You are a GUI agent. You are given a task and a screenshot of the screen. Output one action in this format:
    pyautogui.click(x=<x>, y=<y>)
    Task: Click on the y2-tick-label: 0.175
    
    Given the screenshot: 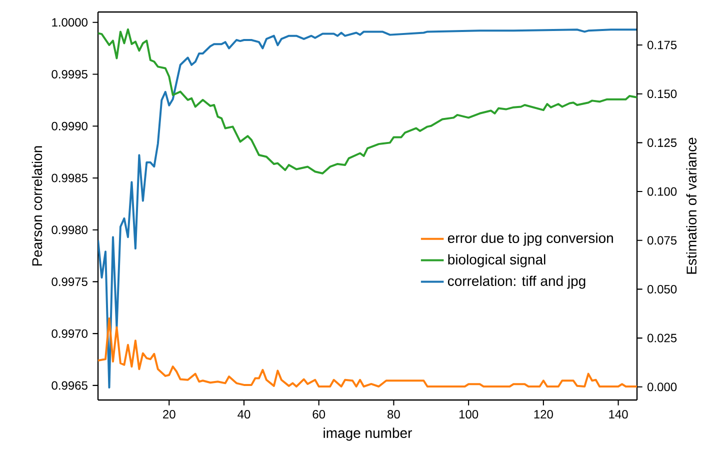 What is the action you would take?
    pyautogui.click(x=662, y=45)
    